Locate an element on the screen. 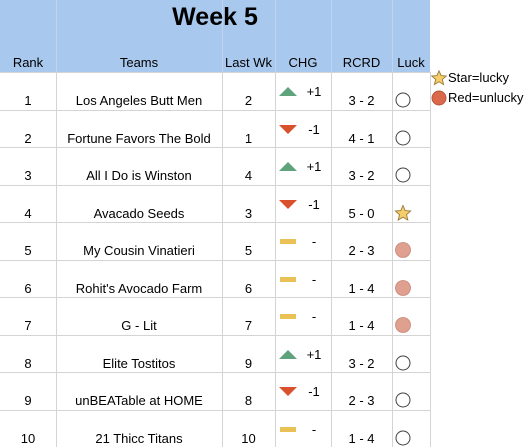  rank-cell: 4 is located at coordinates (28, 213).